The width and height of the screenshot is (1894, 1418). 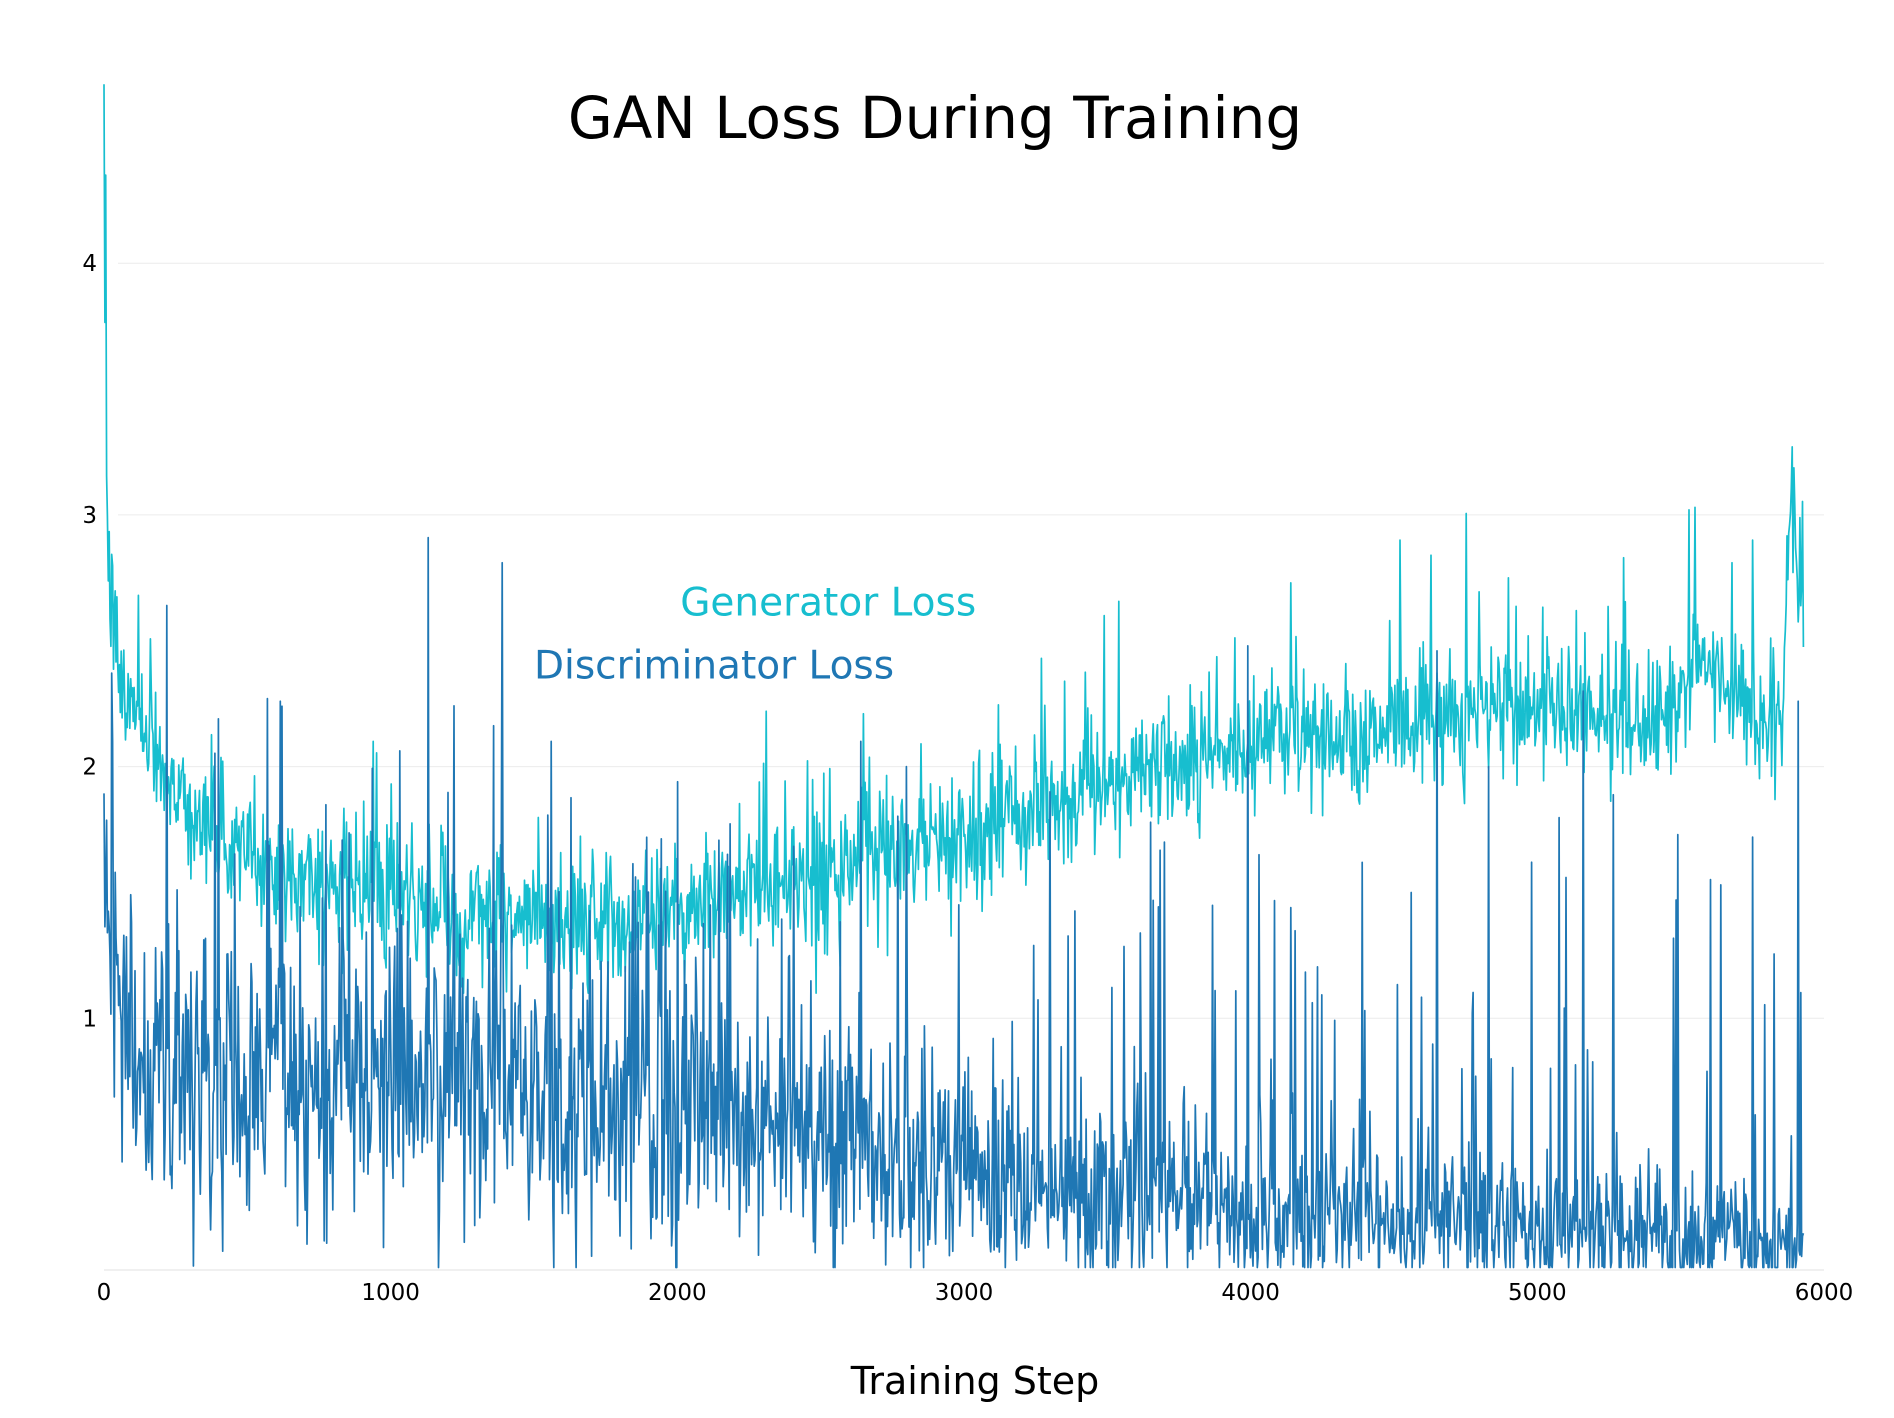 I want to click on x-tick-label: 4000, so click(x=1250, y=1293).